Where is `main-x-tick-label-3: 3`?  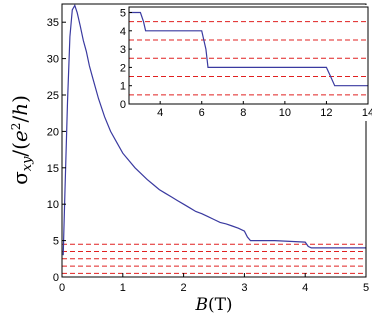 main-x-tick-label-3: 3 is located at coordinates (244, 288).